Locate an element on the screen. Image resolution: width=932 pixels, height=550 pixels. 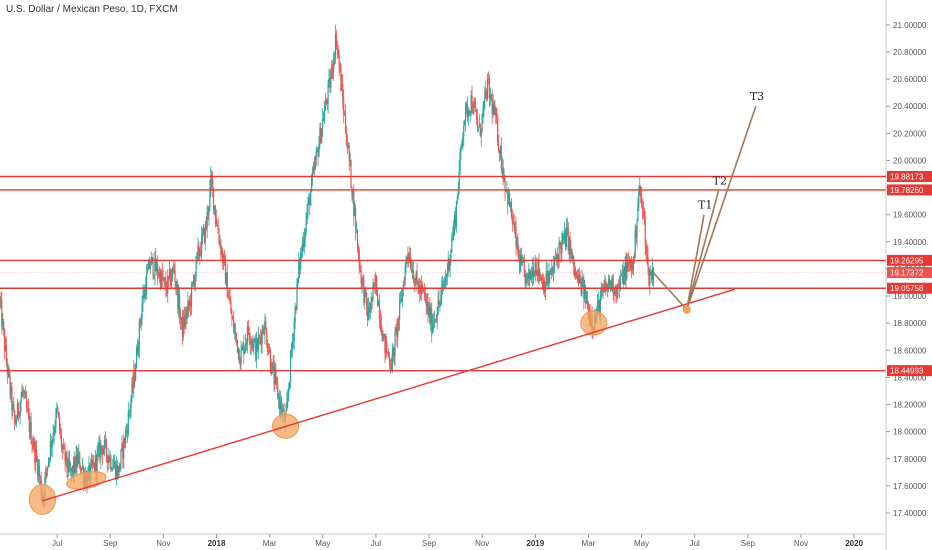
x-tick-label: May is located at coordinates (322, 543).